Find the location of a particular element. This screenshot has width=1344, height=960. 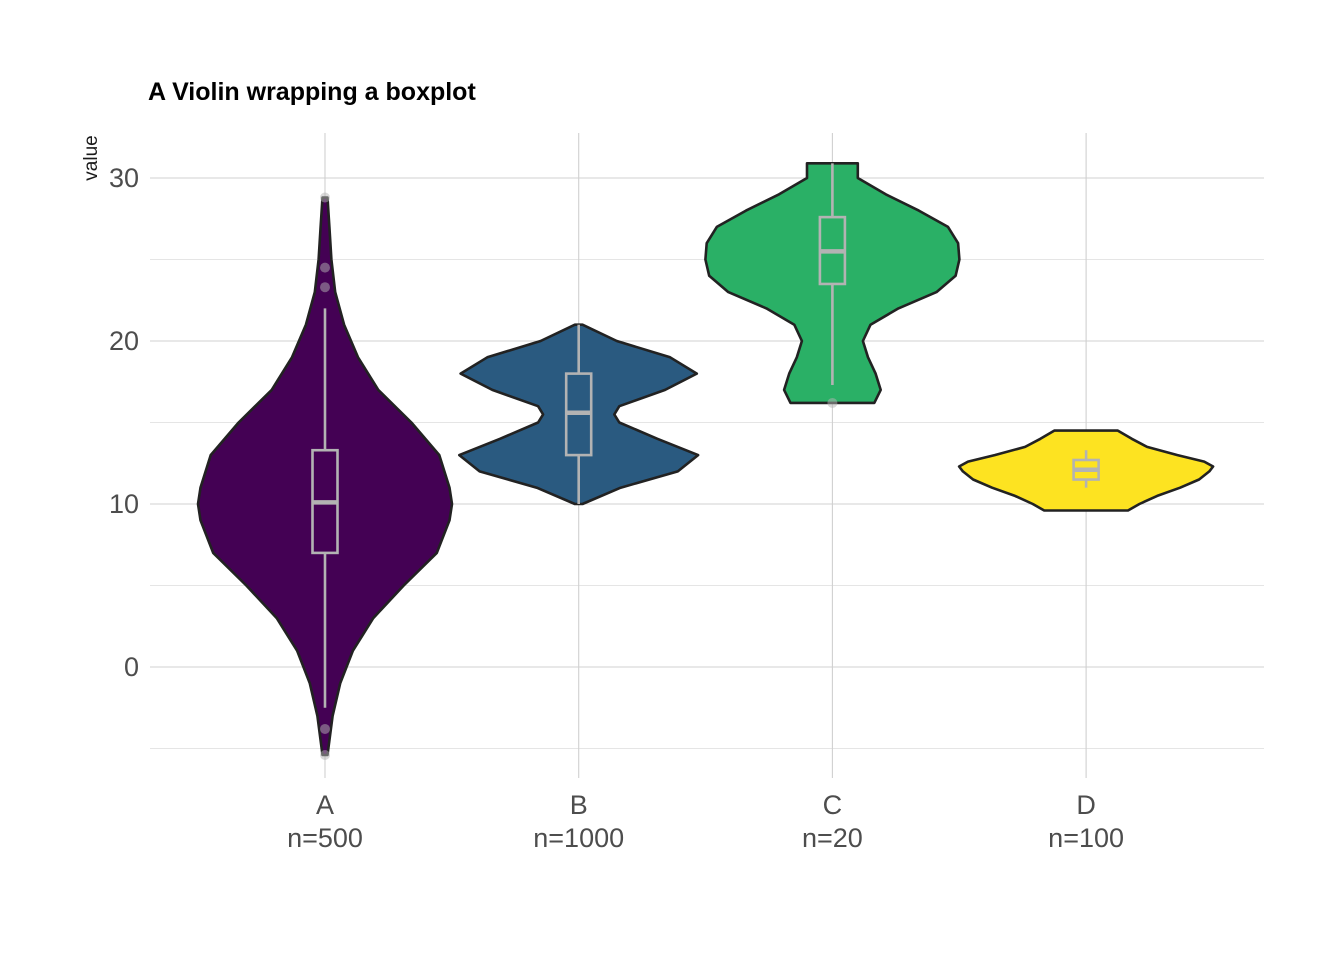

x-tick-label: B is located at coordinates (579, 805).